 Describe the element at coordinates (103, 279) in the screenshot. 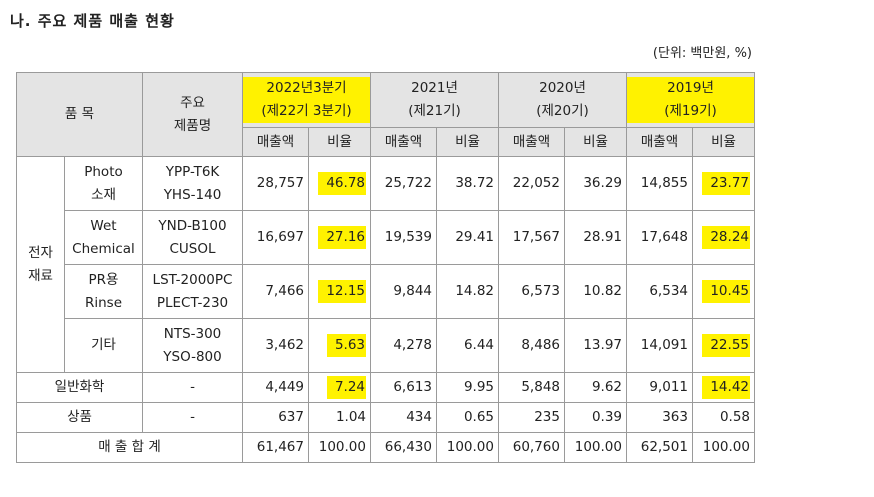

I see `sub-item-line1: PR용` at that location.